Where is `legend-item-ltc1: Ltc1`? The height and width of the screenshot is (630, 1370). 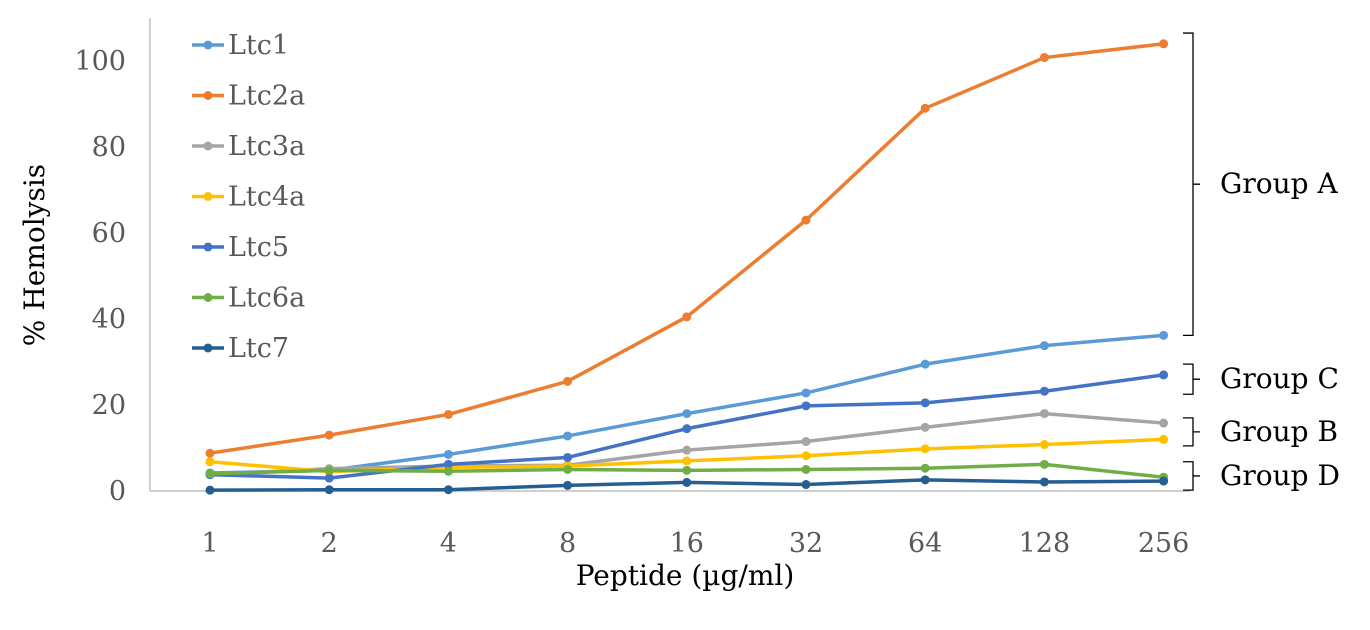
legend-item-ltc1: Ltc1 is located at coordinates (240, 45).